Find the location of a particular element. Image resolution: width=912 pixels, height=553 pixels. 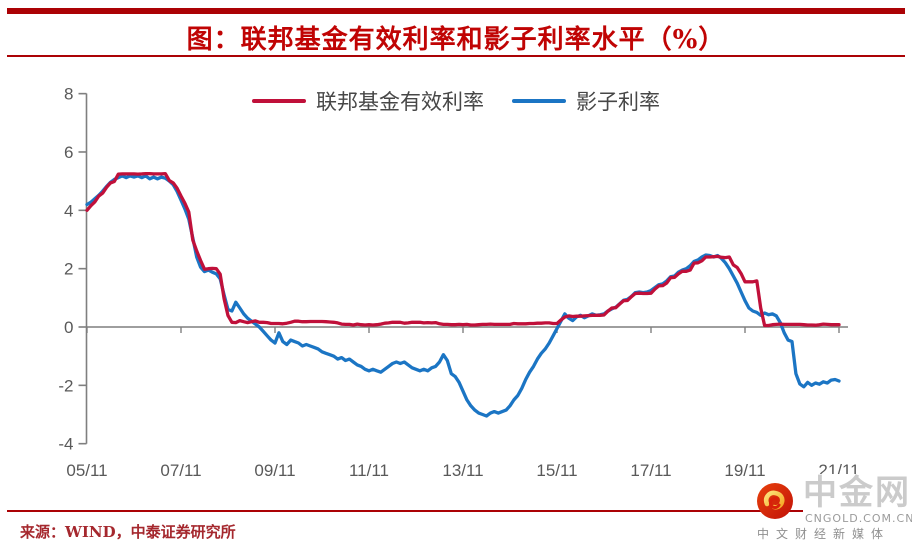

cngold-cloud-icon is located at coordinates (775, 501).